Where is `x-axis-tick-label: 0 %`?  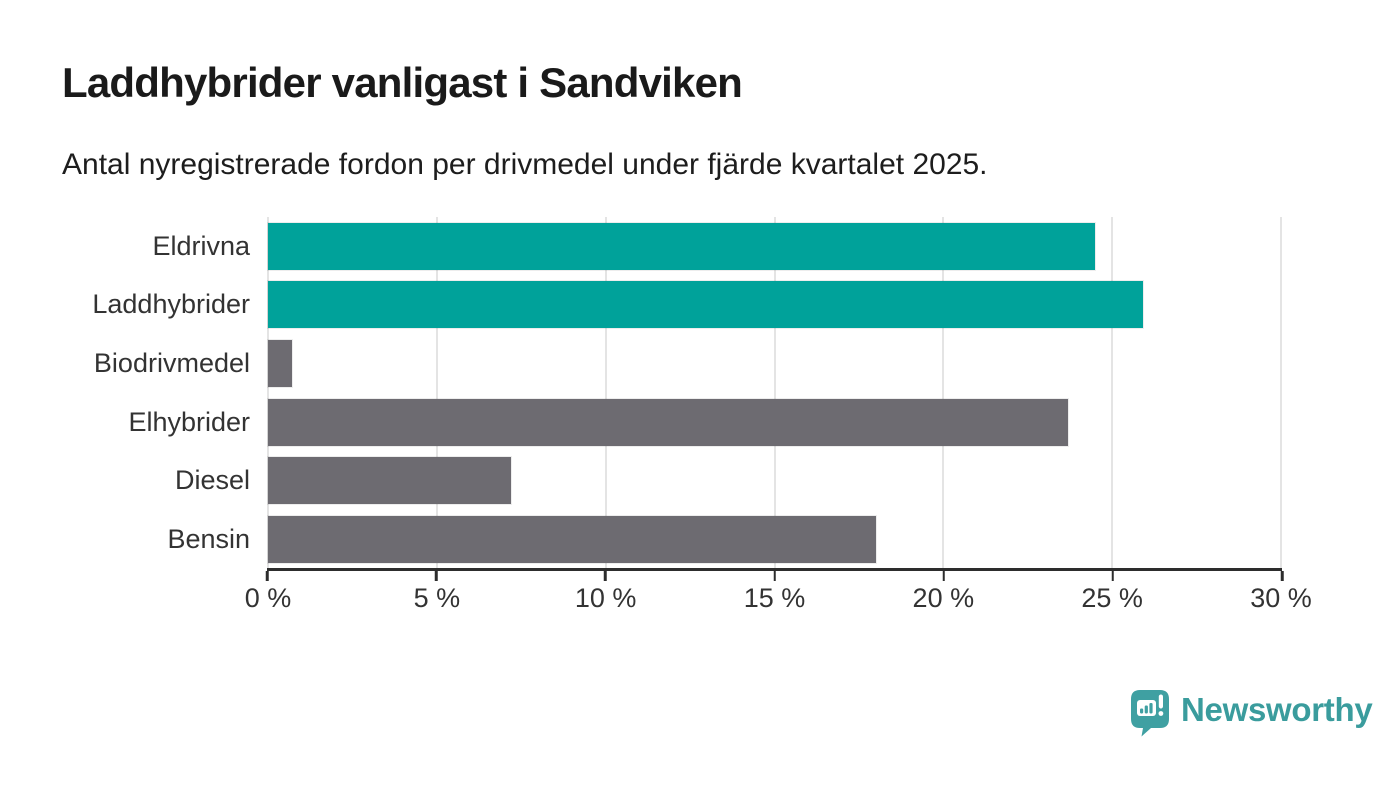 x-axis-tick-label: 0 % is located at coordinates (268, 598).